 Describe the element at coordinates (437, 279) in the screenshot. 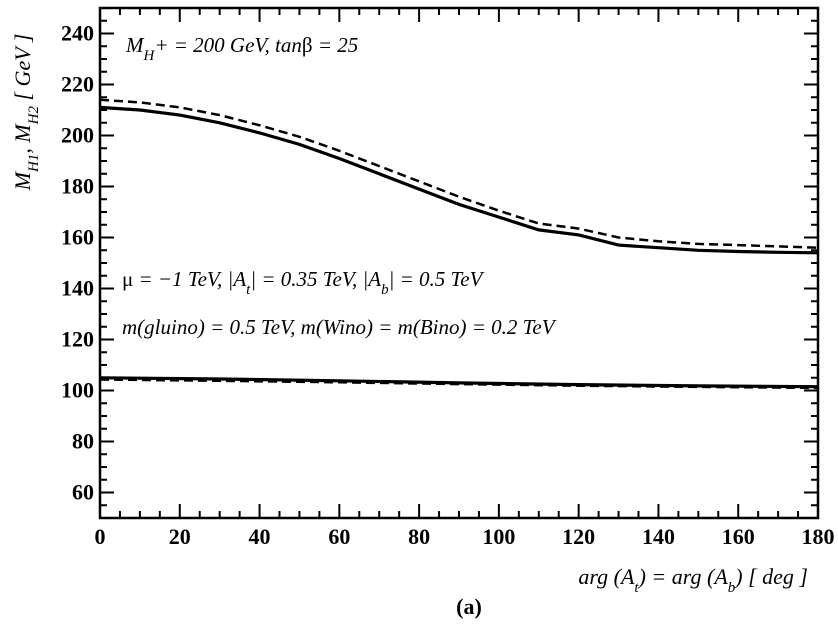

I see `text-run: | = 0.5 TeV` at that location.